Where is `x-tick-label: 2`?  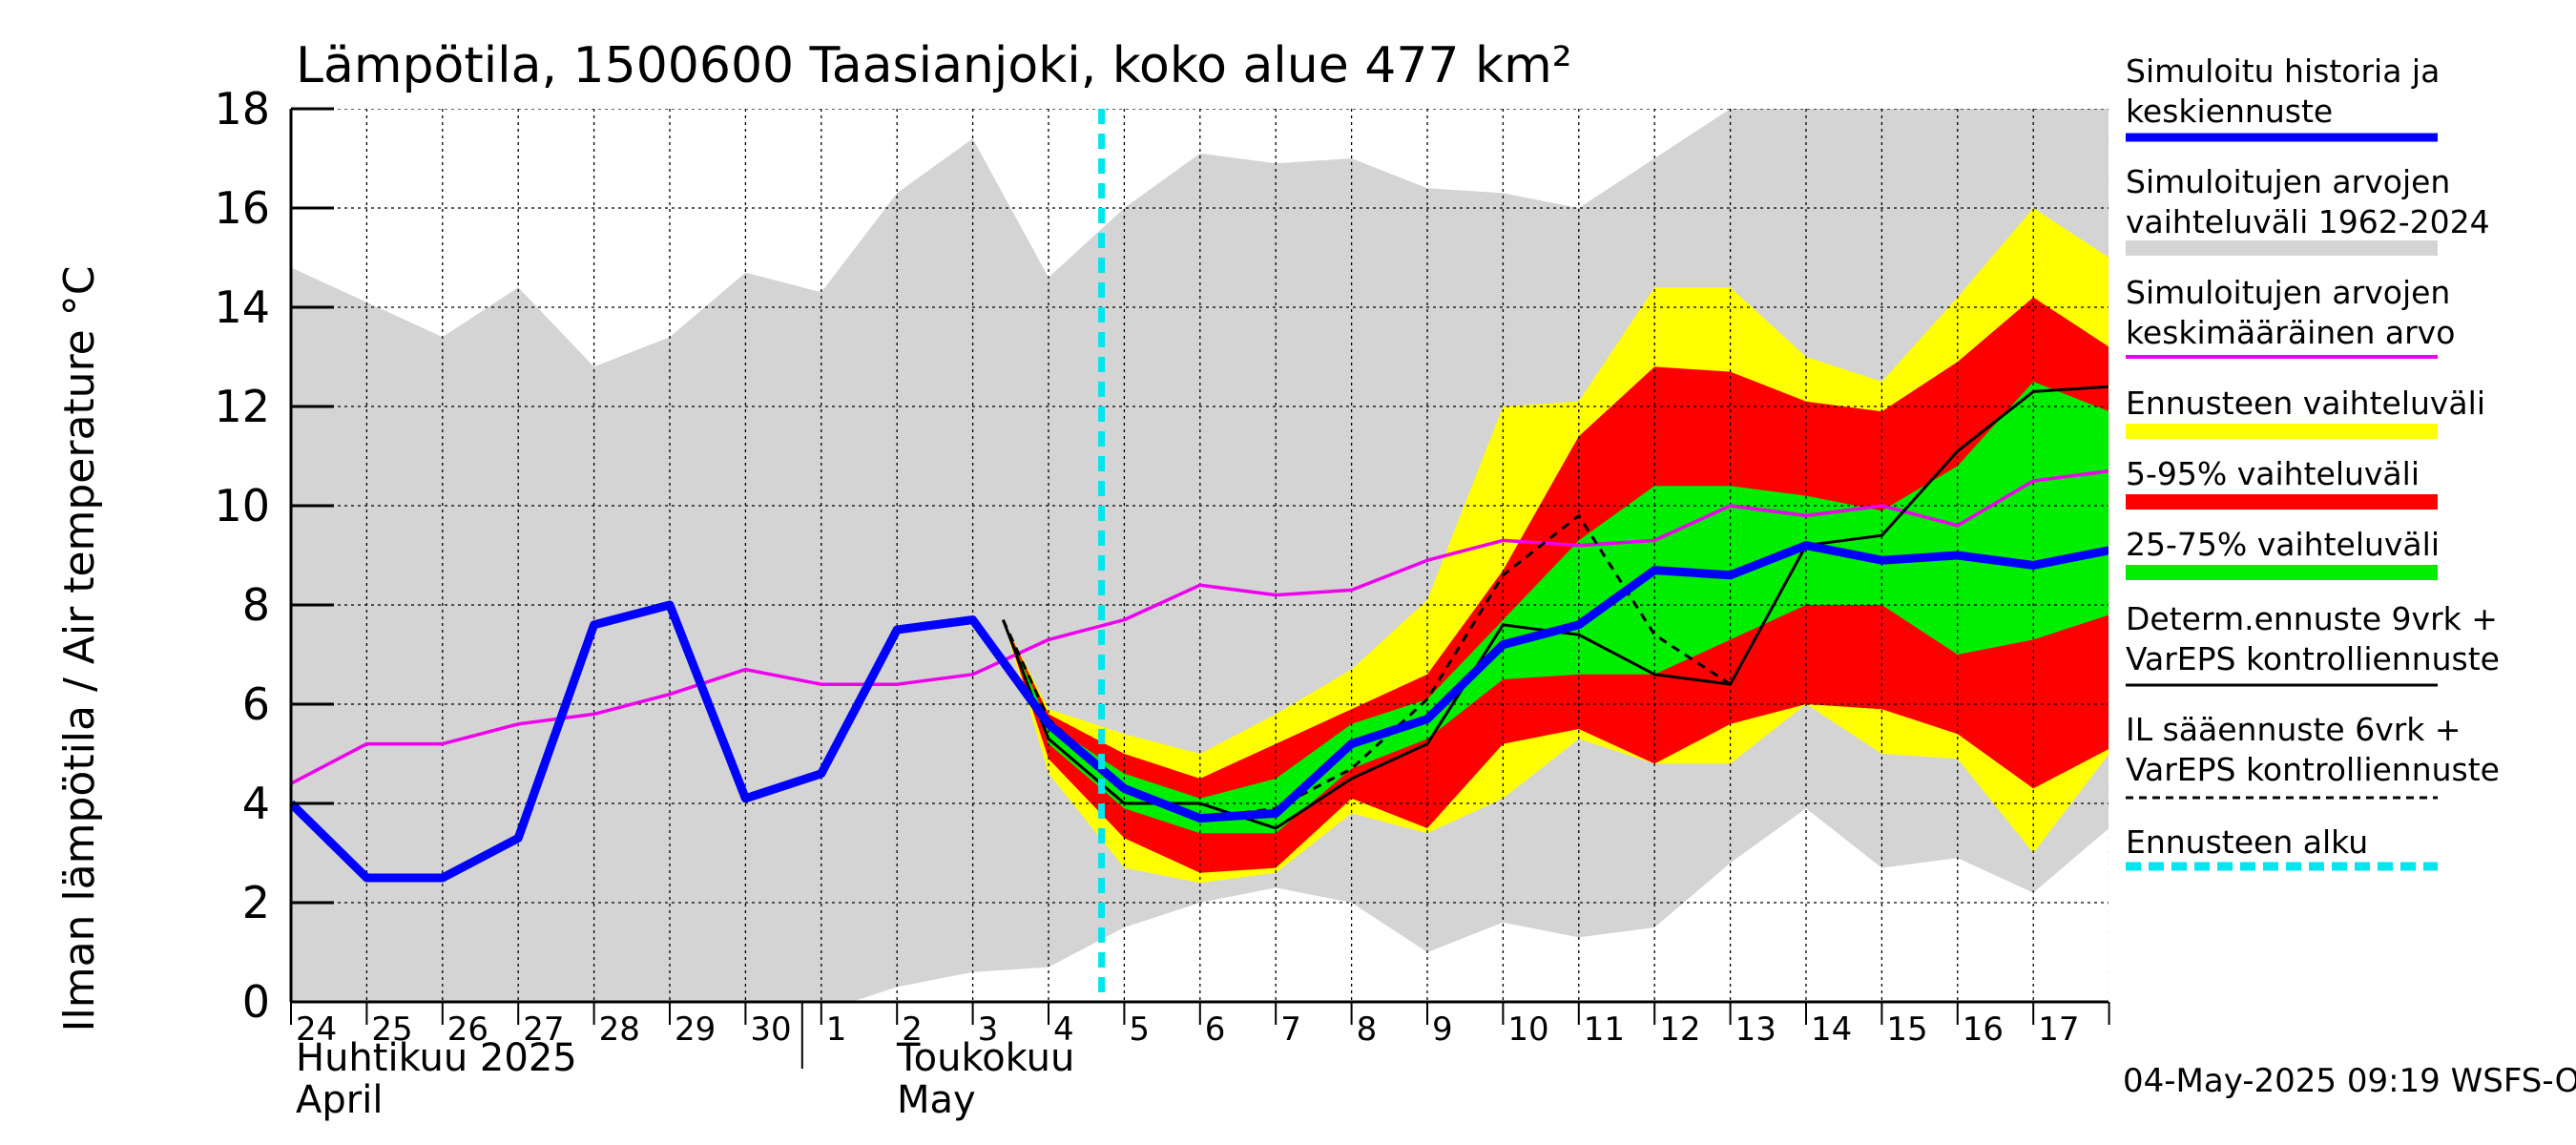
x-tick-label: 2 is located at coordinates (912, 1029).